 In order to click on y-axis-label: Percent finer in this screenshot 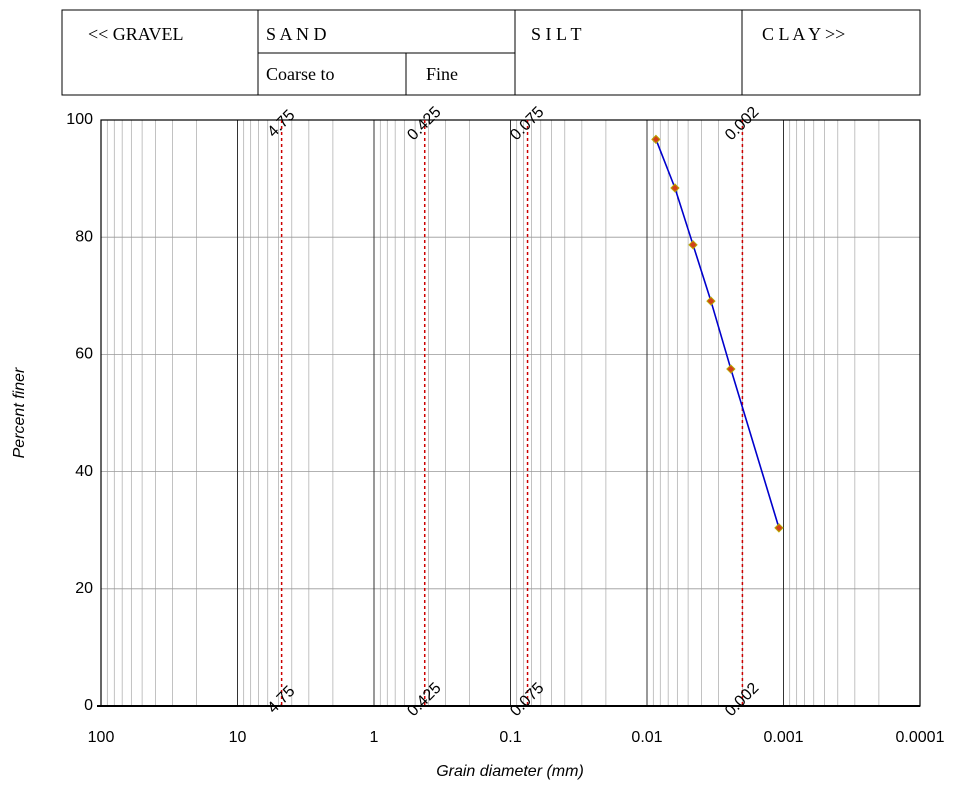, I will do `click(19, 412)`.